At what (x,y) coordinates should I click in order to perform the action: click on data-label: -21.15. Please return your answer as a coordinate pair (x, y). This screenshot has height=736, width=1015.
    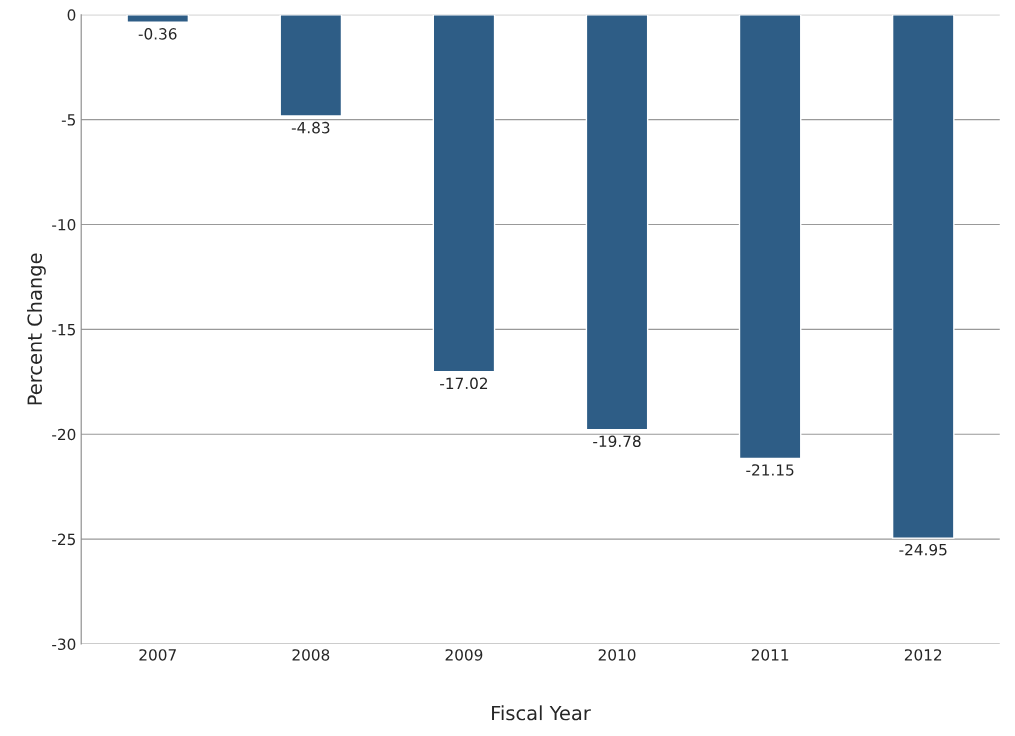
    Looking at the image, I should click on (770, 470).